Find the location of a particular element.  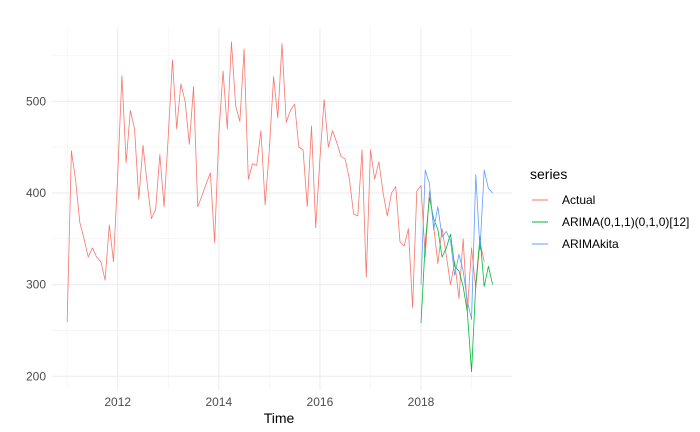

y-tick-label: 500 is located at coordinates (36, 101).